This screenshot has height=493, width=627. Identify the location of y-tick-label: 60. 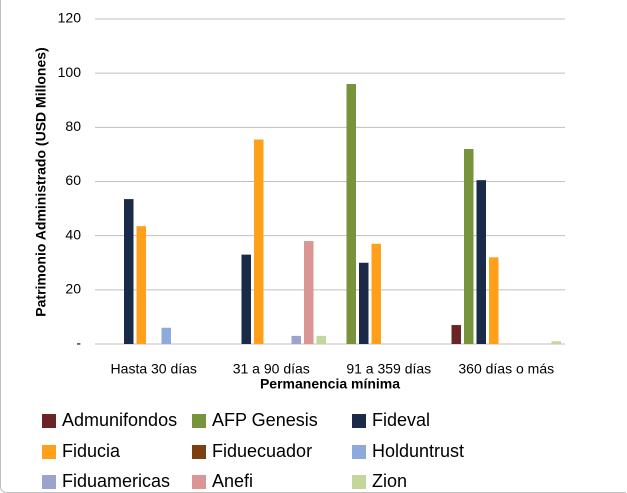
(73, 180).